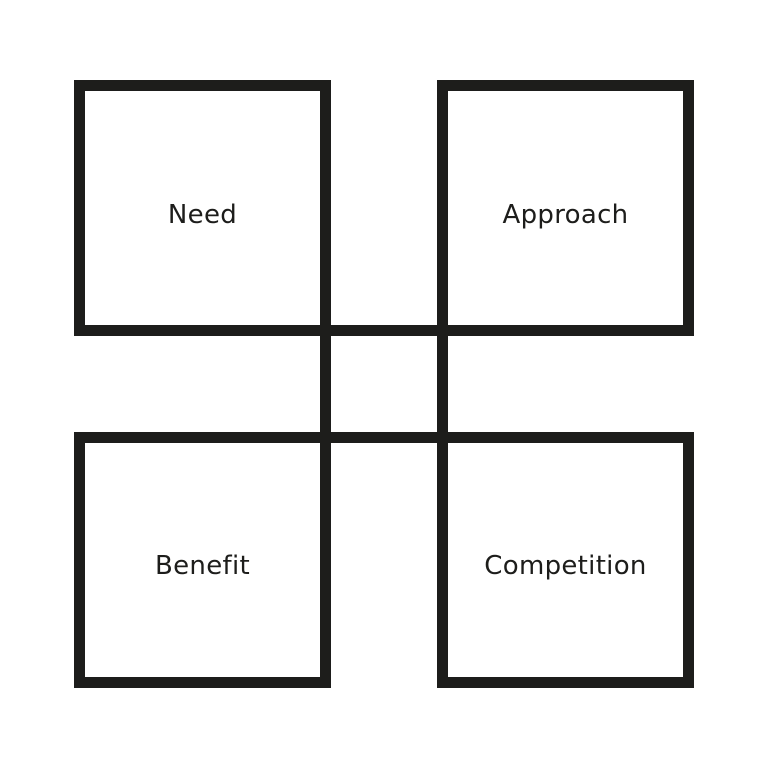 This screenshot has height=768, width=768. Describe the element at coordinates (442, 384) in the screenshot. I see `connector-right-vertical` at that location.